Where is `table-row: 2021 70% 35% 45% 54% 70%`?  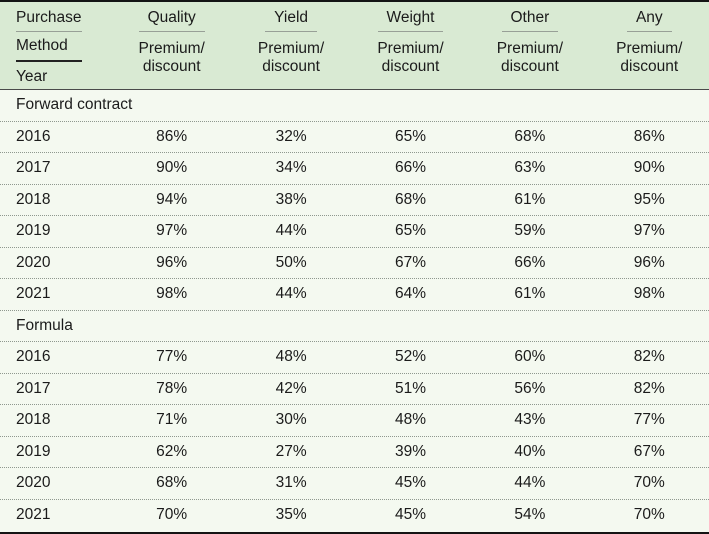
table-row: 2021 70% 35% 45% 54% 70% is located at coordinates (354, 516).